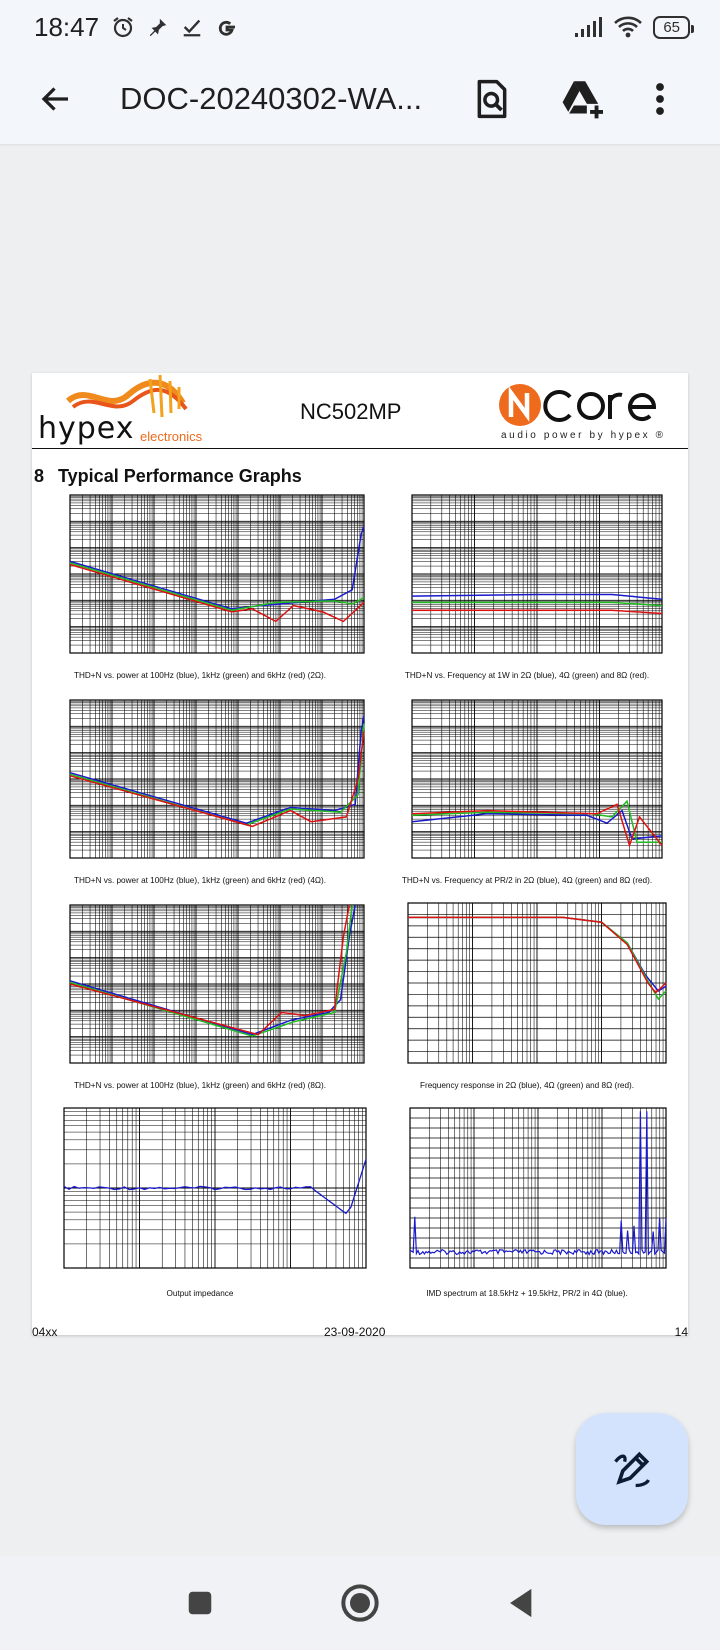  I want to click on graph-output-impedance, so click(214, 1191).